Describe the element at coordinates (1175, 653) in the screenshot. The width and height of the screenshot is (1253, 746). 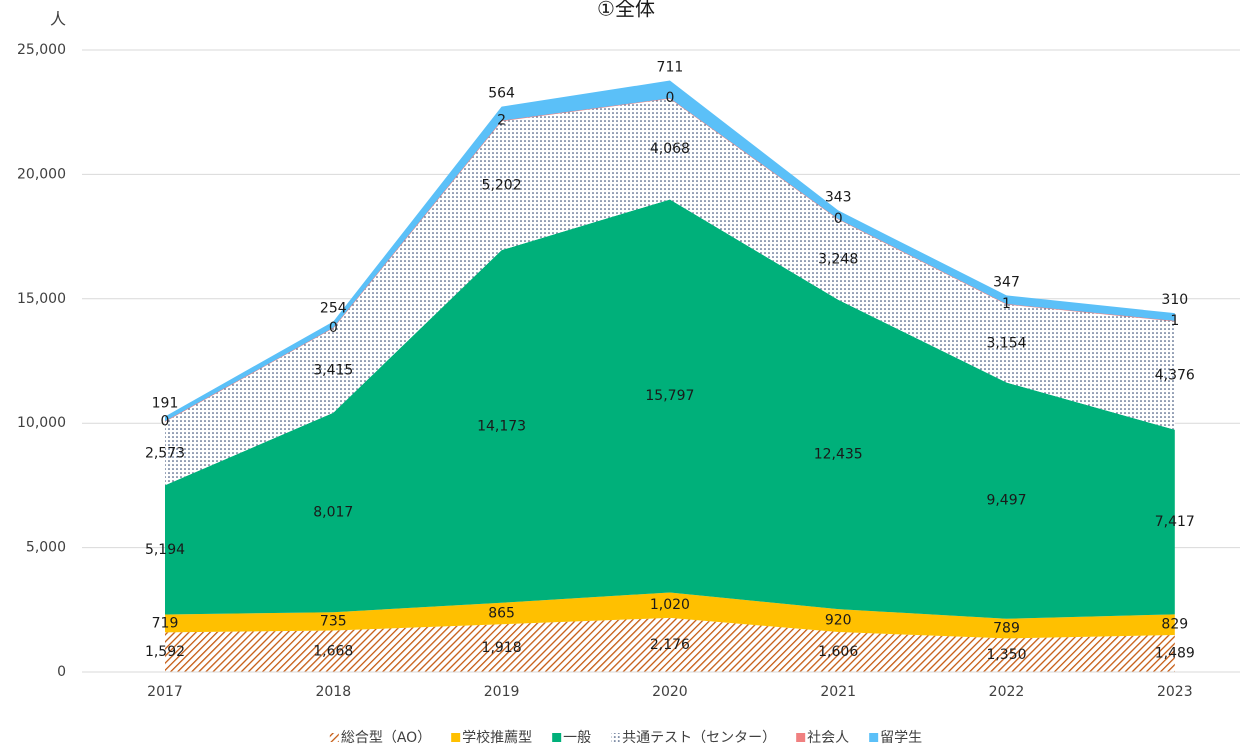
I see `data-label: 1,489` at that location.